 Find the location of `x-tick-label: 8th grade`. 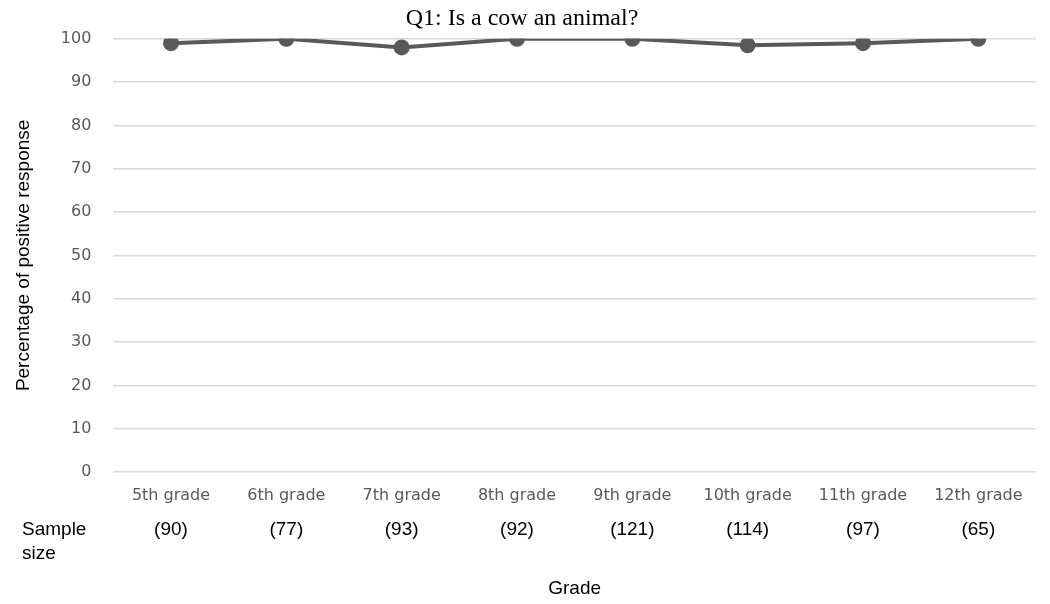

x-tick-label: 8th grade is located at coordinates (517, 494).